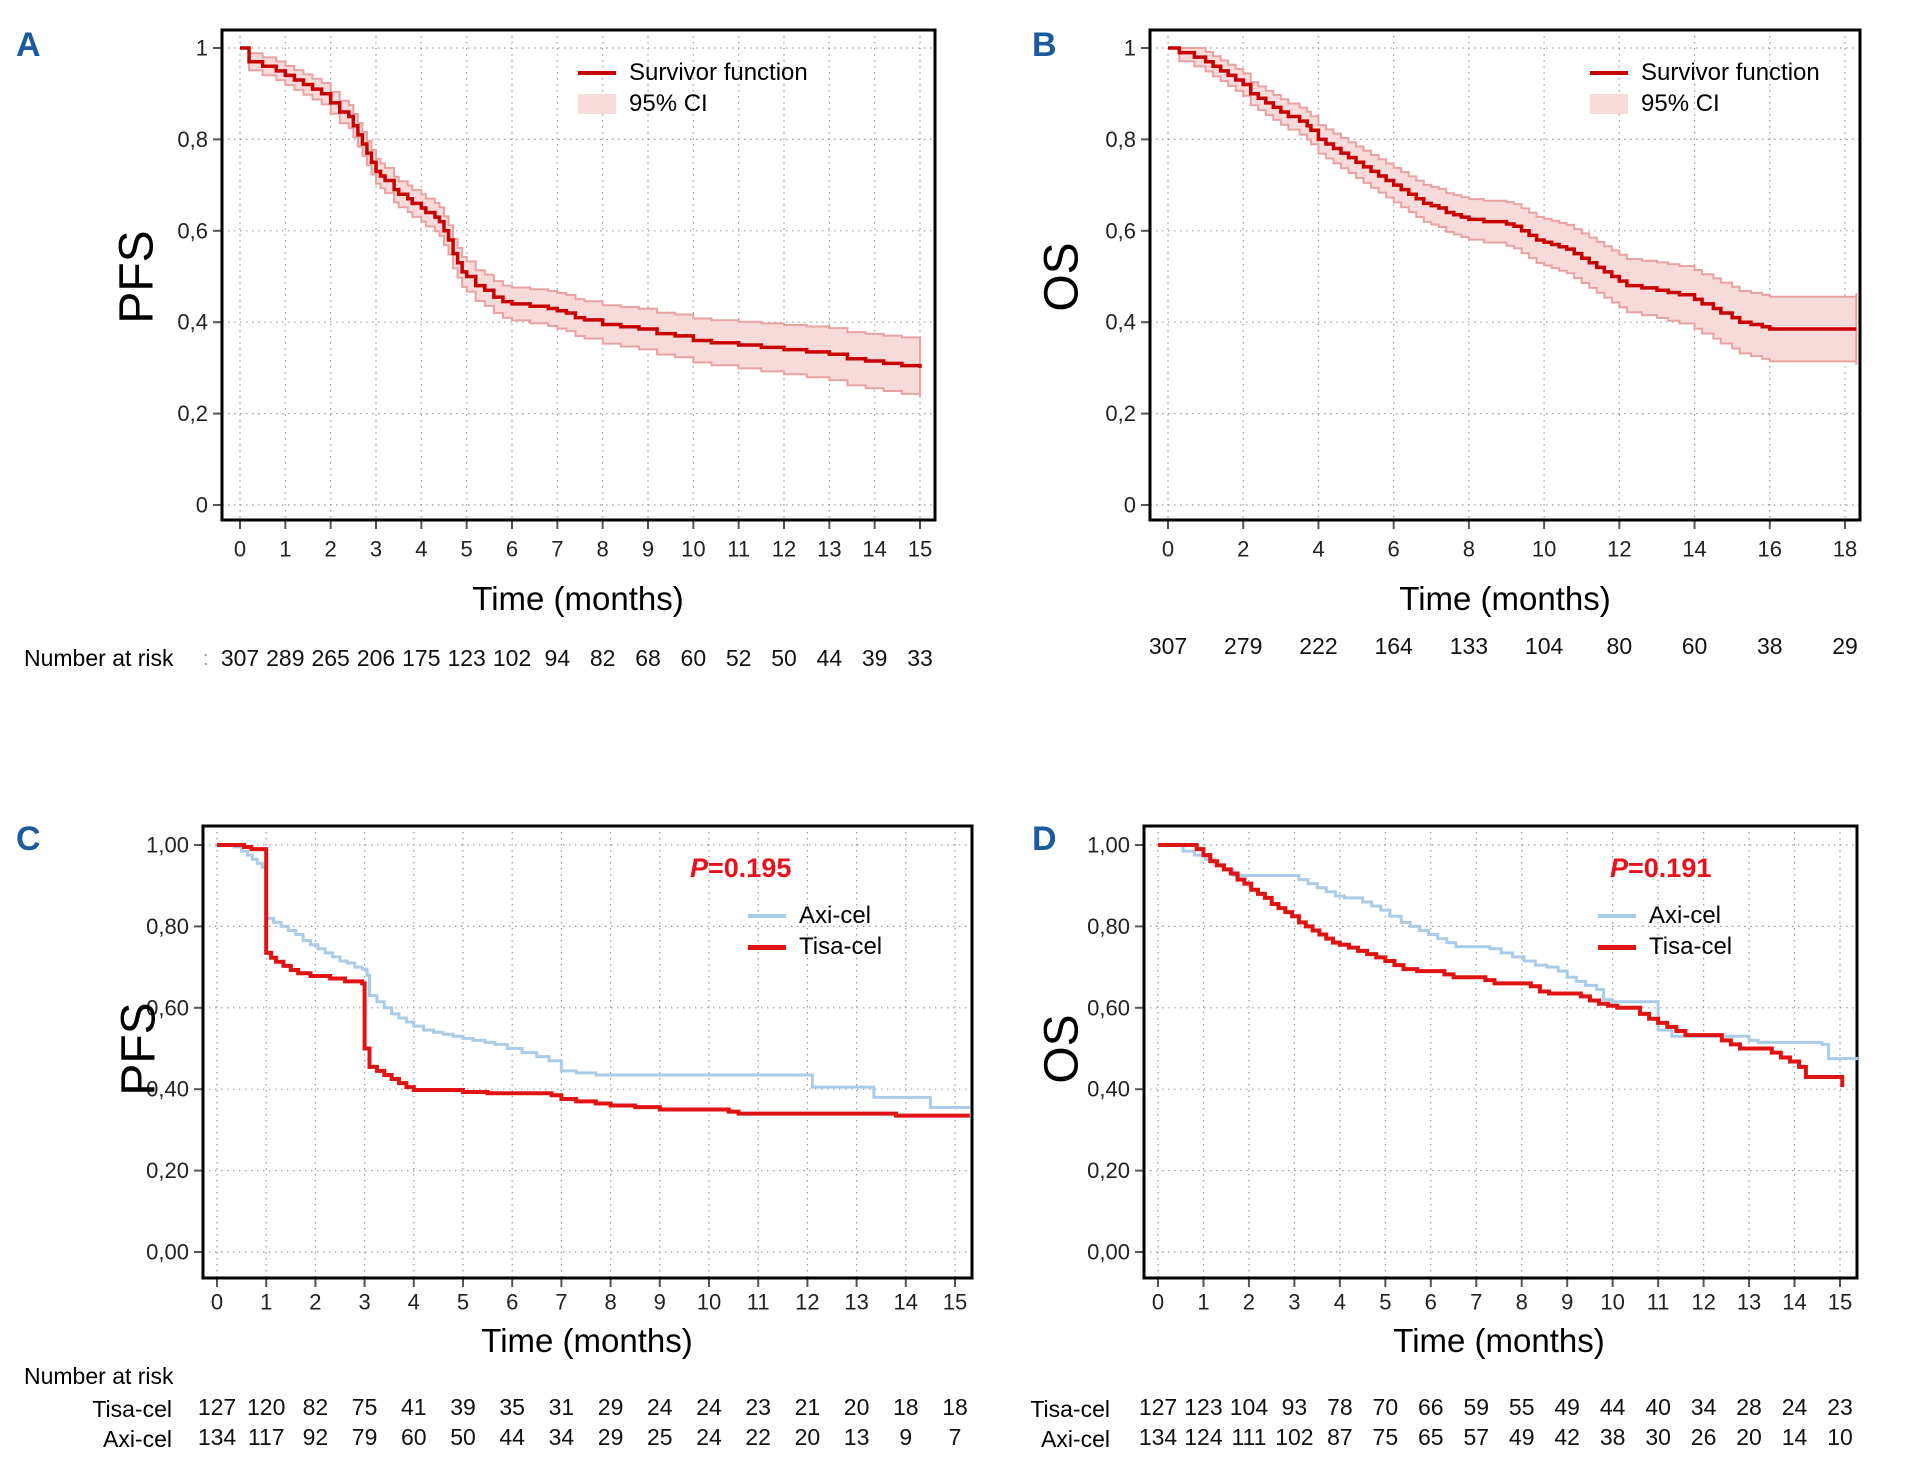 The height and width of the screenshot is (1471, 1914). What do you see at coordinates (835, 915) in the screenshot?
I see `legend-label: Axi-cel` at bounding box center [835, 915].